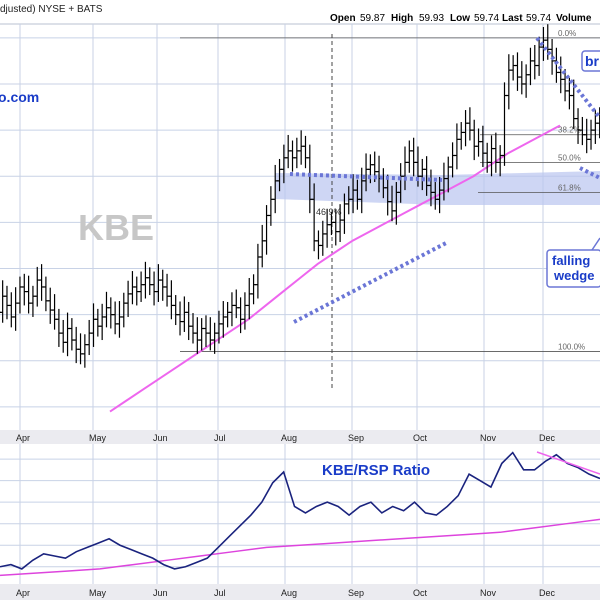  Describe the element at coordinates (569, 157) in the screenshot. I see `fib-label-2: 50.0%` at that location.